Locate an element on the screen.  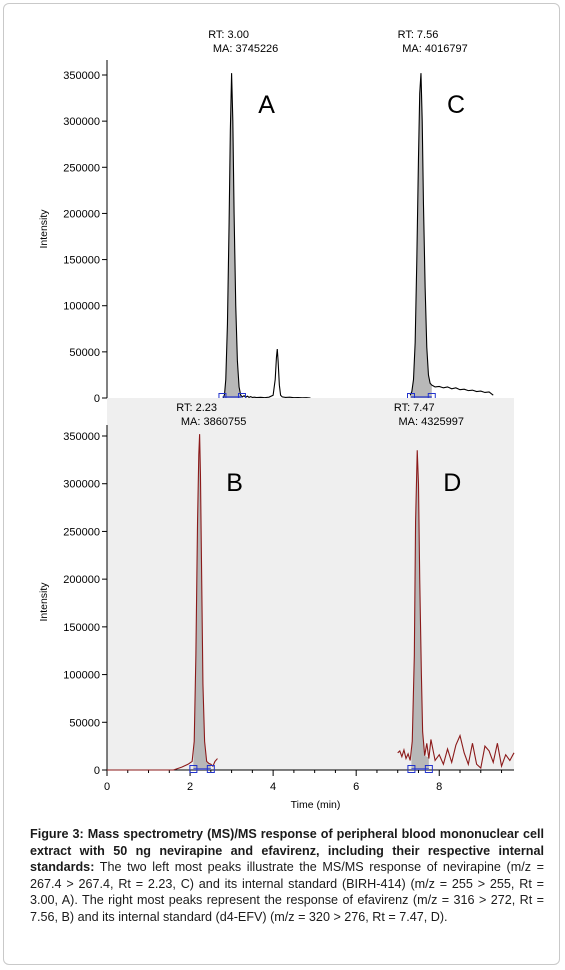
peak-D: RT: 7.47 MA: 4325997 D is located at coordinates (454, 587).